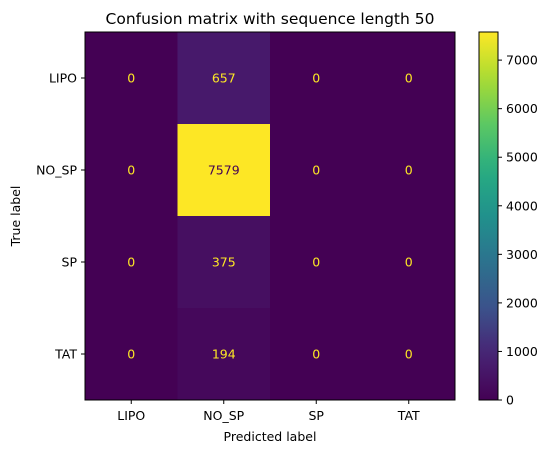  I want to click on y-tick-label: LIPO, so click(63, 78).